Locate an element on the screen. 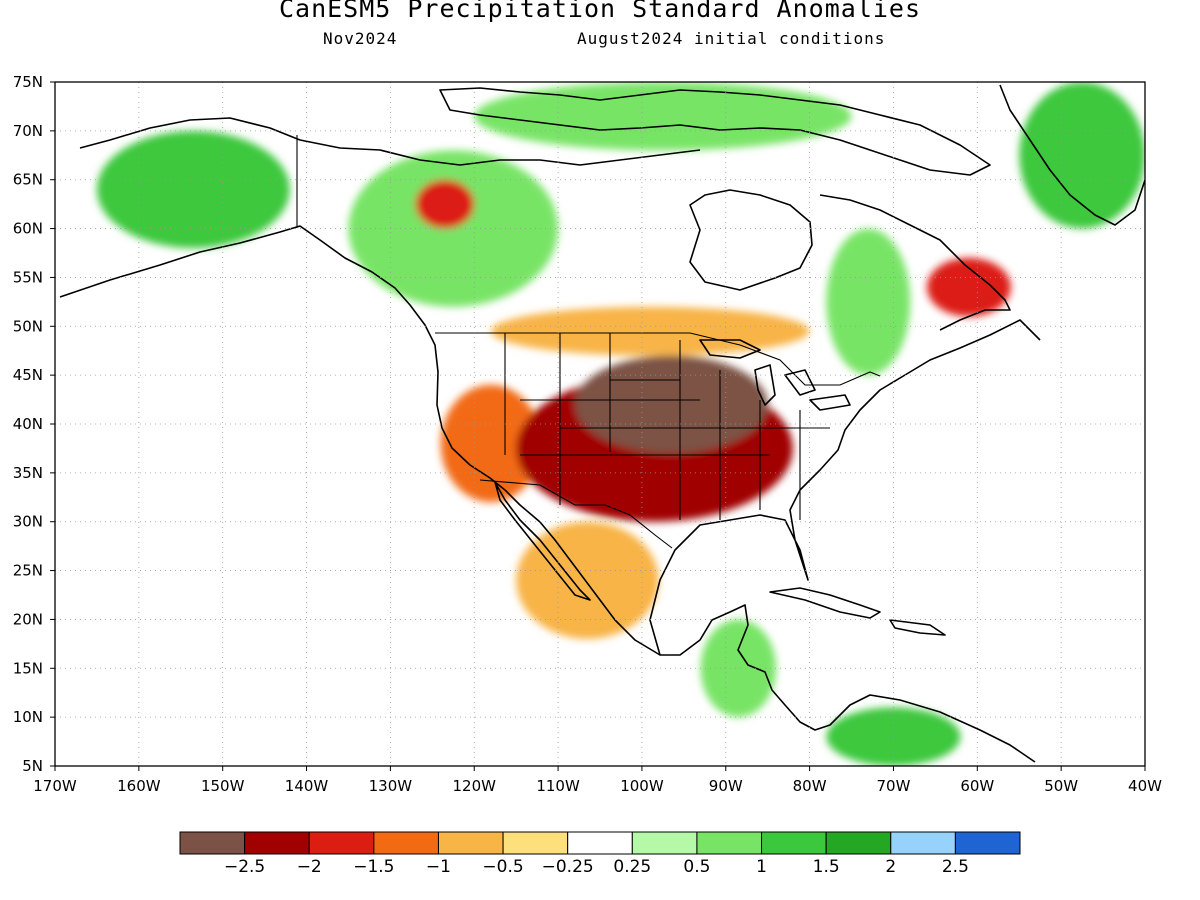 This screenshot has height=900, width=1200. map-title: CanESM5 Precipitation Standard Anomalies is located at coordinates (600, 11).